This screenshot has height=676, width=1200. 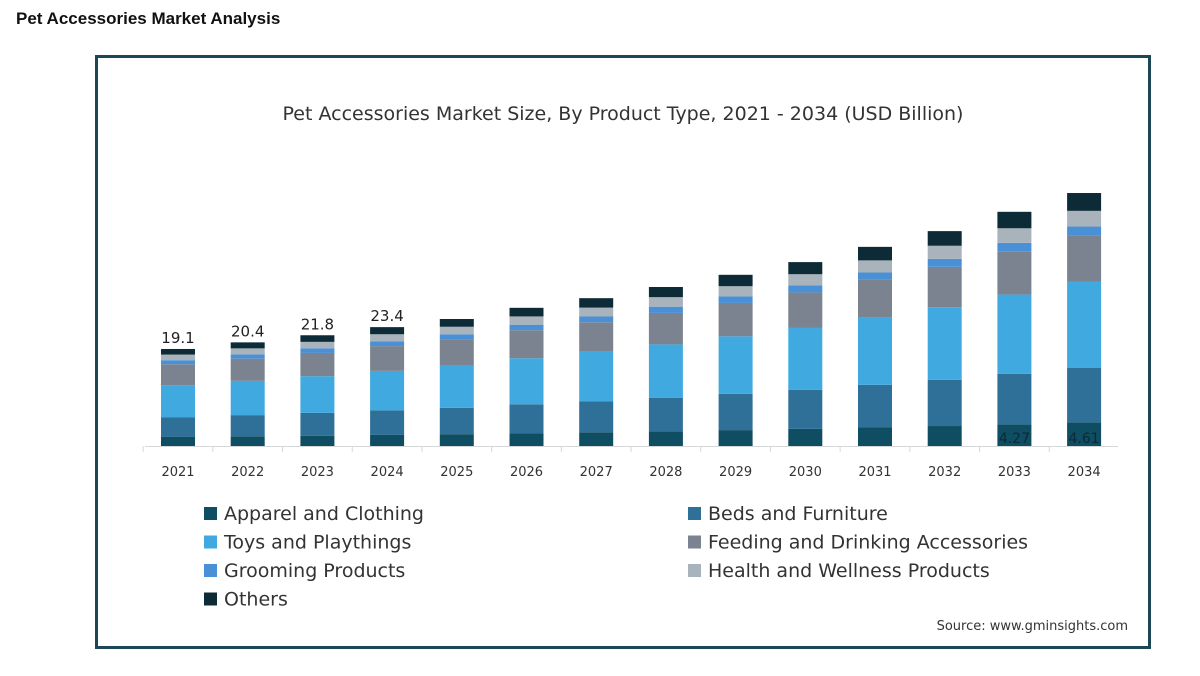 What do you see at coordinates (178, 427) in the screenshot?
I see `bar-segment-2021-beds-and-furniture` at bounding box center [178, 427].